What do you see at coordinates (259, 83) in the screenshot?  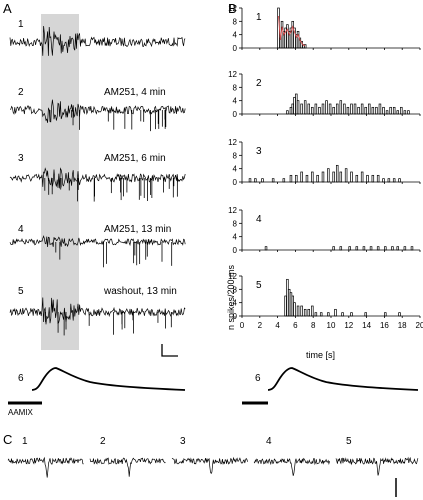 I see `histogram-number: 2` at bounding box center [259, 83].